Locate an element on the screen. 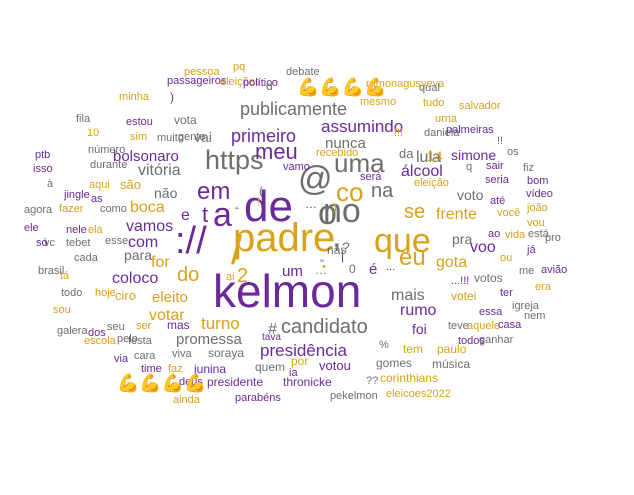 The height and width of the screenshot is (495, 634). word-faz: faz is located at coordinates (175, 369).